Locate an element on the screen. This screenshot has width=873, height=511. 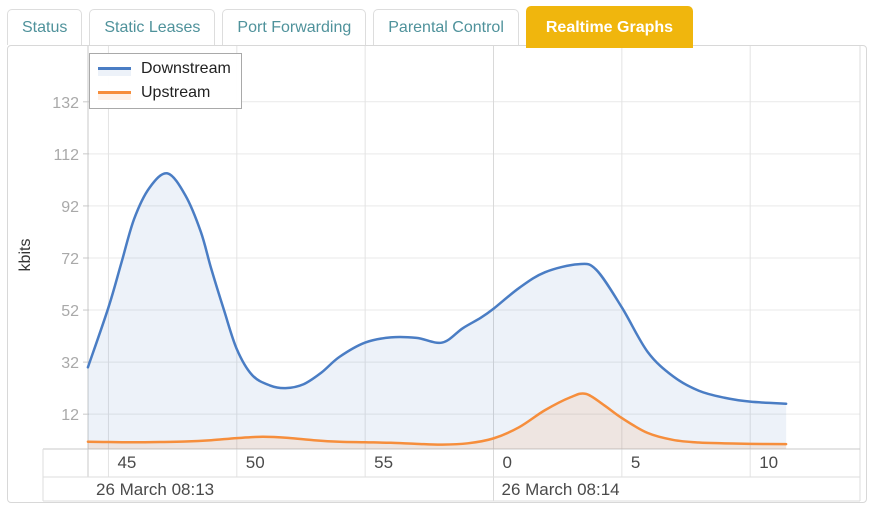
y-tick-label: 32 is located at coordinates (70, 363).